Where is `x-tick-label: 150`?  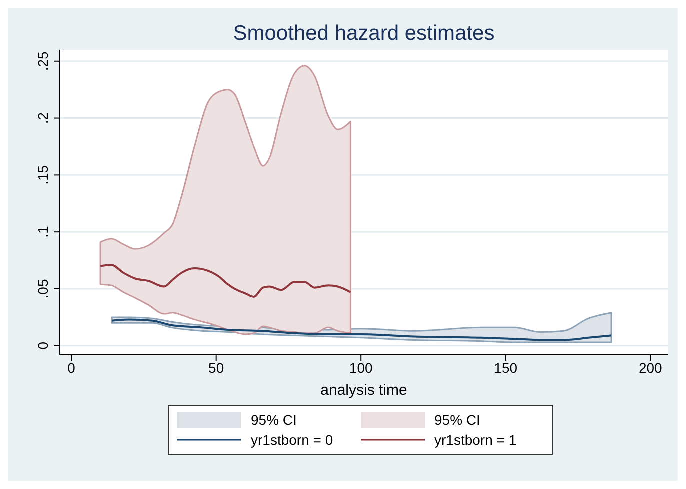 x-tick-label: 150 is located at coordinates (506, 368).